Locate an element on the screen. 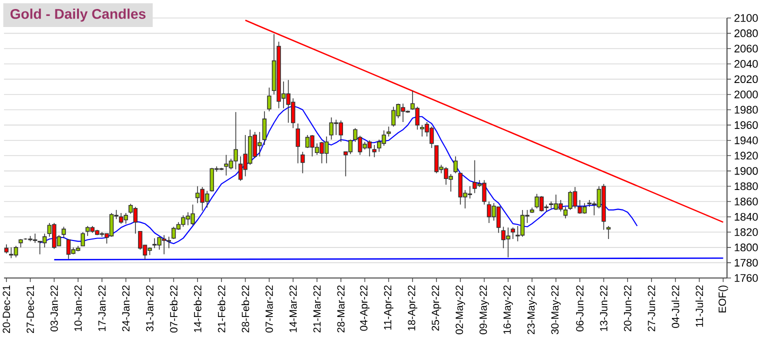 The image size is (763, 344). x-tick-label: 18-Apr-22 is located at coordinates (413, 307).